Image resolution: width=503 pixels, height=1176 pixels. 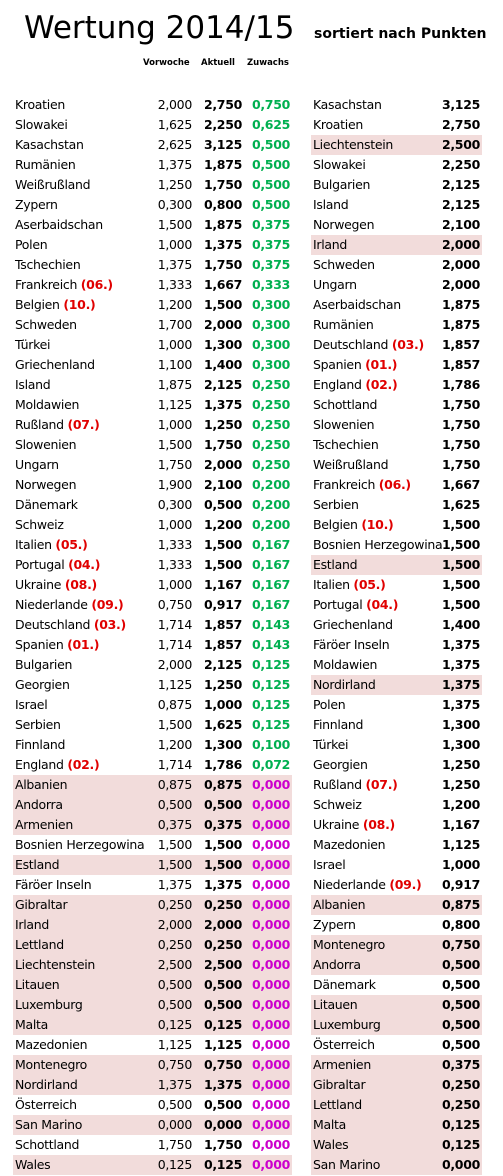 What do you see at coordinates (270, 644) in the screenshot?
I see `zuwachs-value: 0,143` at bounding box center [270, 644].